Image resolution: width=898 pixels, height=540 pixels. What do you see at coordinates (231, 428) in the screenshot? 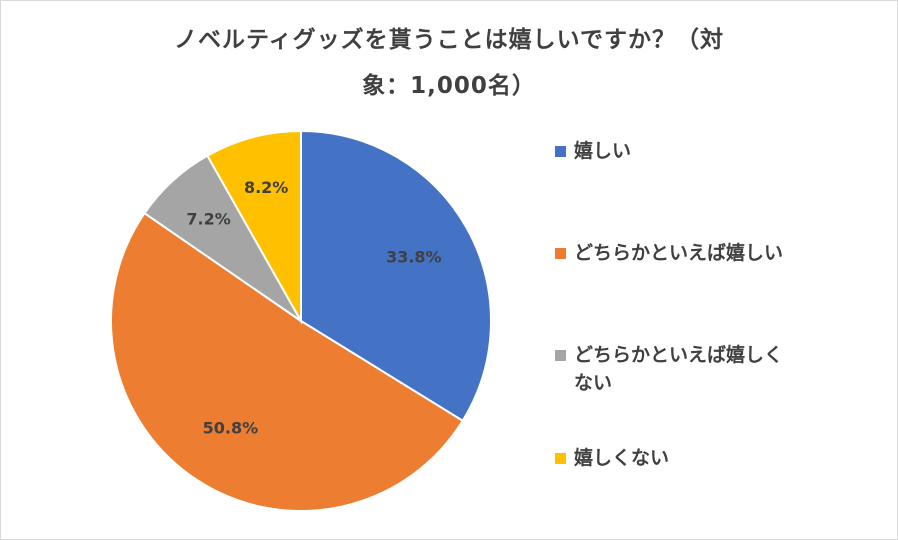
I see `data-label-somewhat-ureshii: 50.8%` at bounding box center [231, 428].